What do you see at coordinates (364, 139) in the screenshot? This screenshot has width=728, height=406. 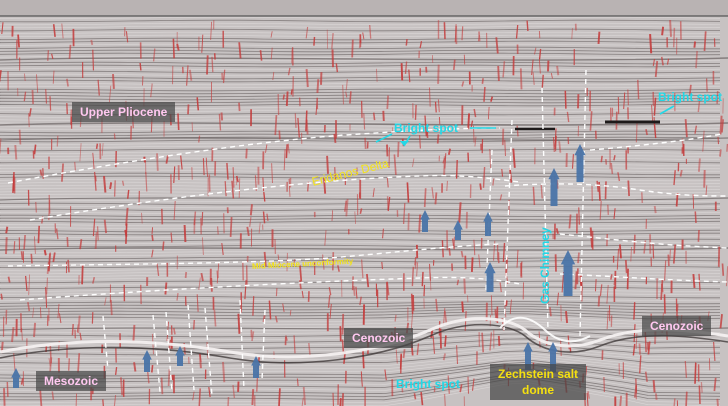 I see `strong-reflector` at bounding box center [364, 139].